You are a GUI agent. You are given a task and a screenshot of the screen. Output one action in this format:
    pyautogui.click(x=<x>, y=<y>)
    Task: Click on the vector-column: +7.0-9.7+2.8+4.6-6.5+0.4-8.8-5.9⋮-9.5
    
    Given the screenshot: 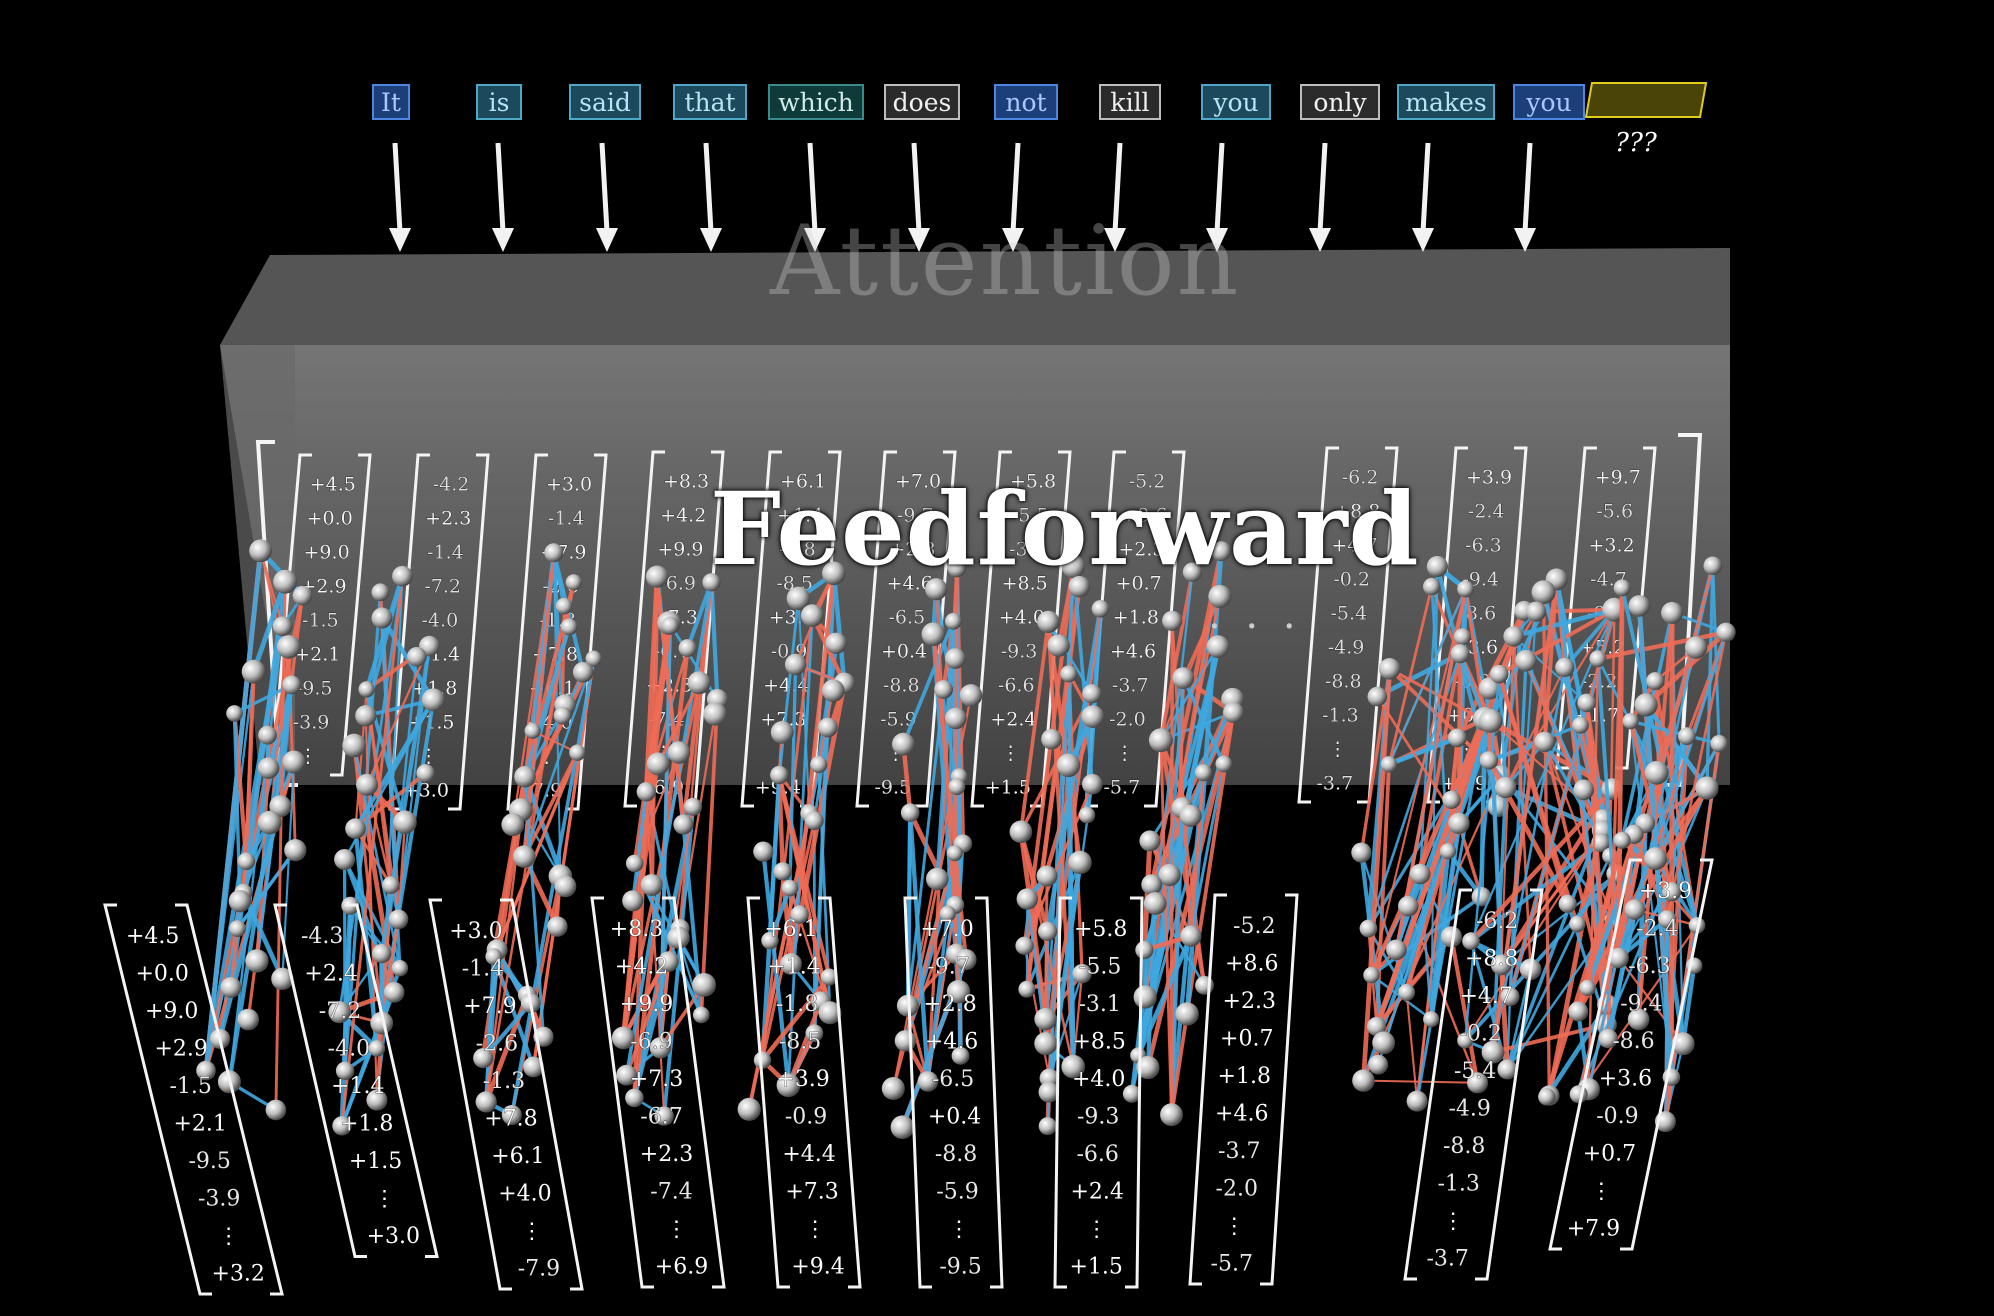 What is the action you would take?
    pyautogui.click(x=906, y=629)
    